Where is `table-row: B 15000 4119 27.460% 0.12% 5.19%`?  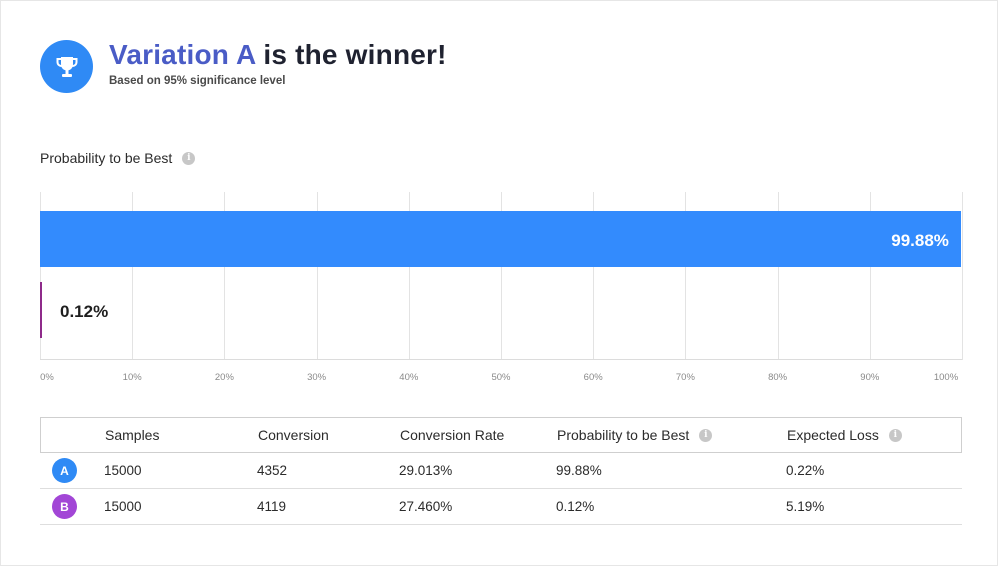 table-row: B 15000 4119 27.460% 0.12% 5.19% is located at coordinates (501, 507).